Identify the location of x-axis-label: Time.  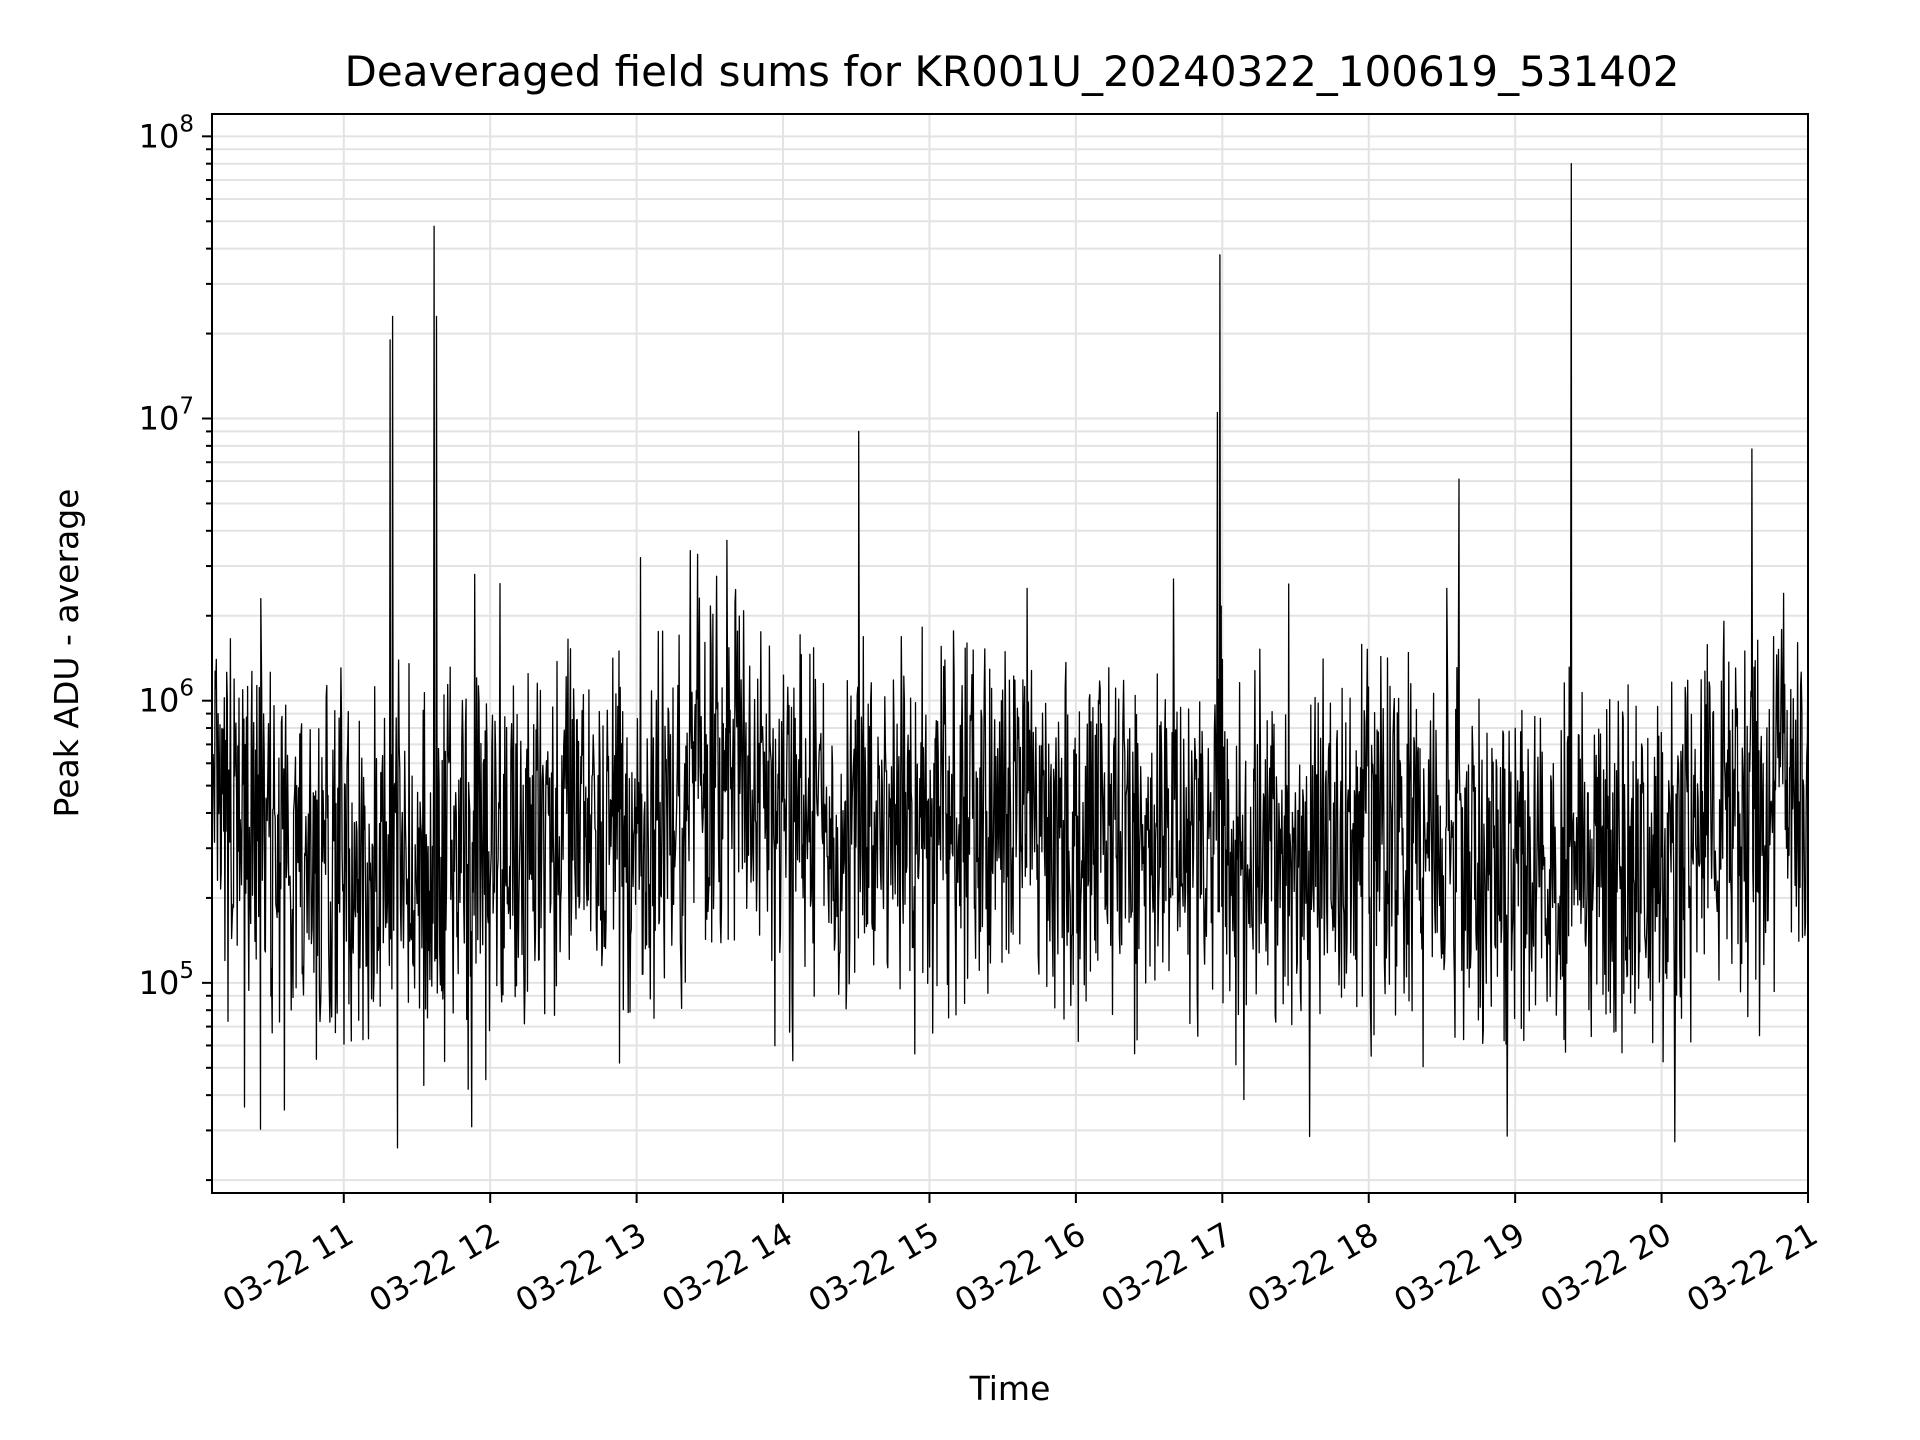
(1010, 1388).